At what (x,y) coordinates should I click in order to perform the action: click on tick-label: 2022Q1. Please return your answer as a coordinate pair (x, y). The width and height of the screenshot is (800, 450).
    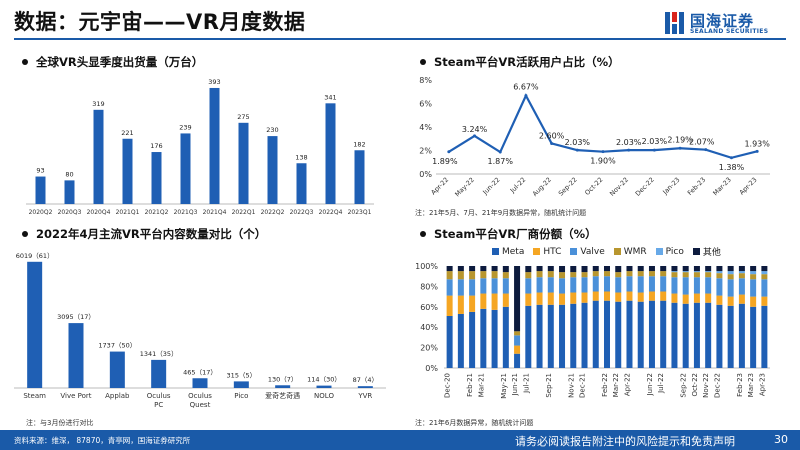
    Looking at the image, I should click on (244, 212).